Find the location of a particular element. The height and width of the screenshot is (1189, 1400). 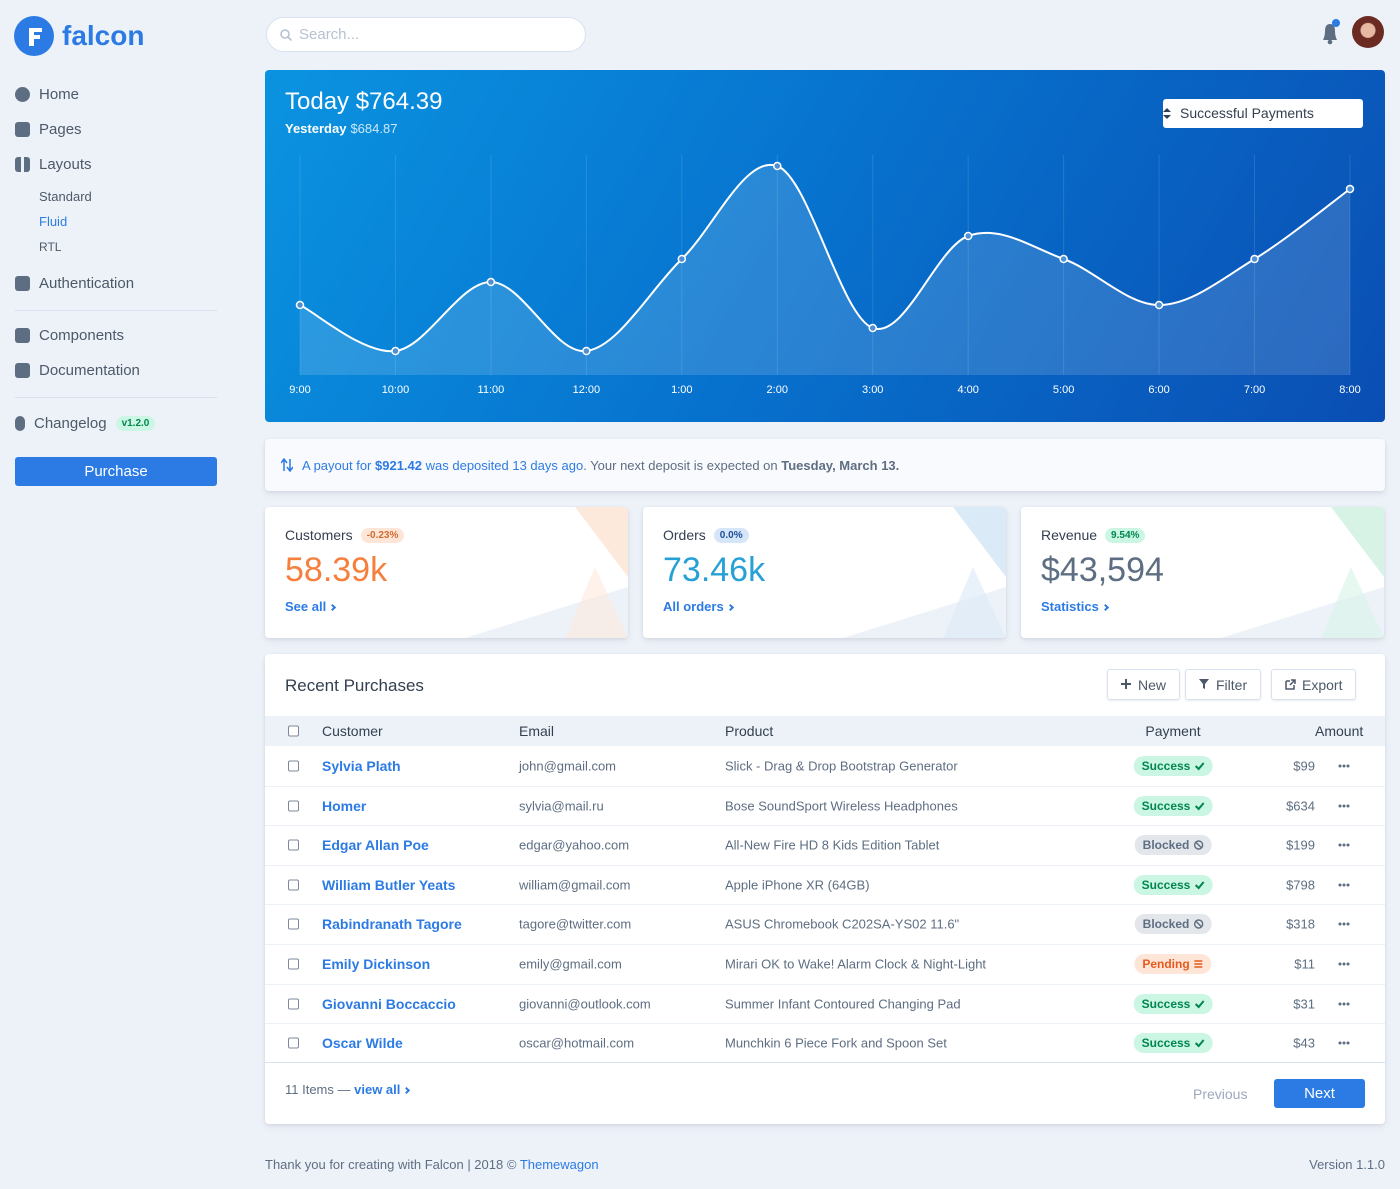

next-button: Next is located at coordinates (1319, 1093).